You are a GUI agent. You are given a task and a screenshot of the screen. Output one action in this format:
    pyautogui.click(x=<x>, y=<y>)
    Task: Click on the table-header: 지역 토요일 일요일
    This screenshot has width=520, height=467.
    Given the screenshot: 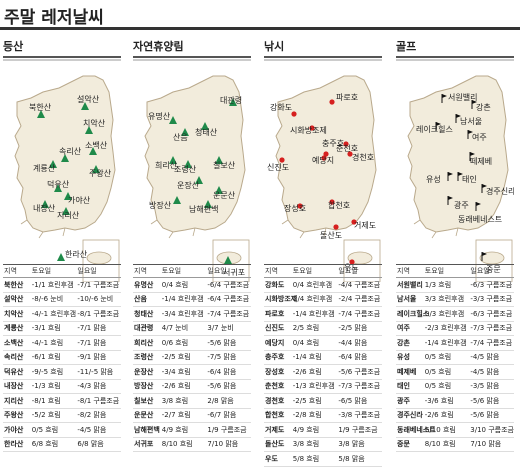 What is the action you would take?
    pyautogui.click(x=62, y=271)
    